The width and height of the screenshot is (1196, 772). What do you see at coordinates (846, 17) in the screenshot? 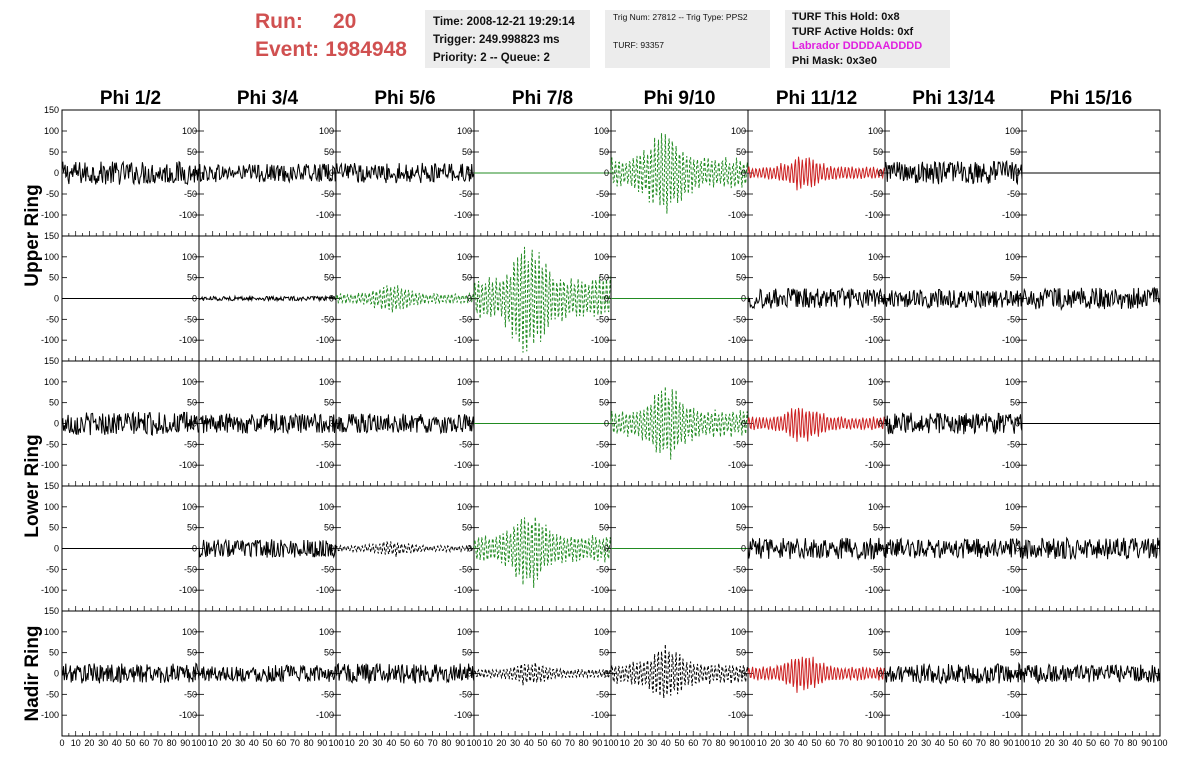
I see `turf-this-hold-text: TURF This Hold: 0x8` at bounding box center [846, 17].